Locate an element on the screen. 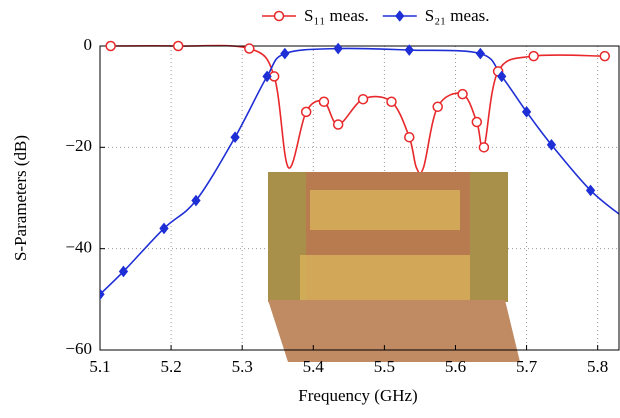 The width and height of the screenshot is (620, 418). x-tick-label: 5.3 is located at coordinates (242, 366).